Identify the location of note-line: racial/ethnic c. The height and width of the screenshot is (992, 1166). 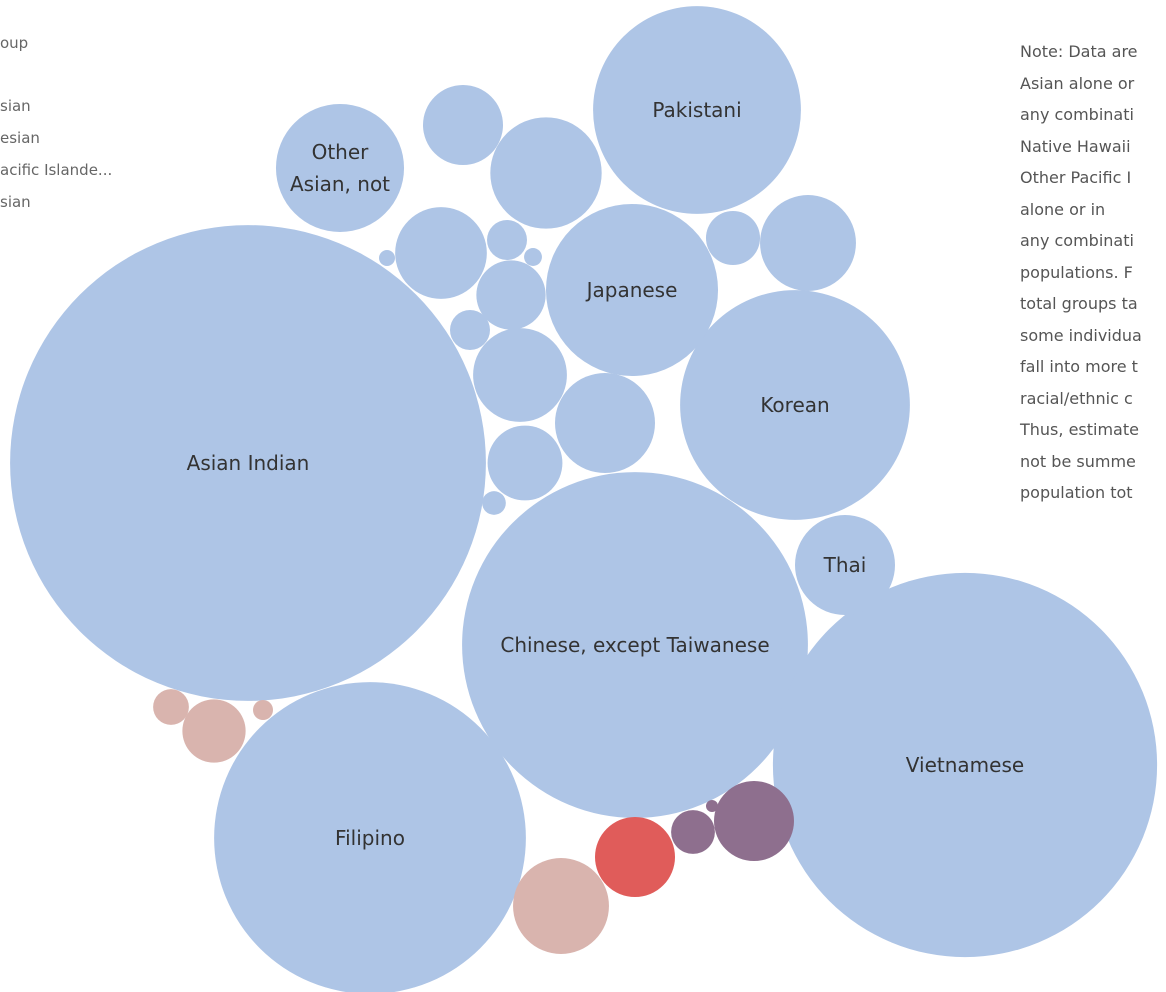
(1076, 398).